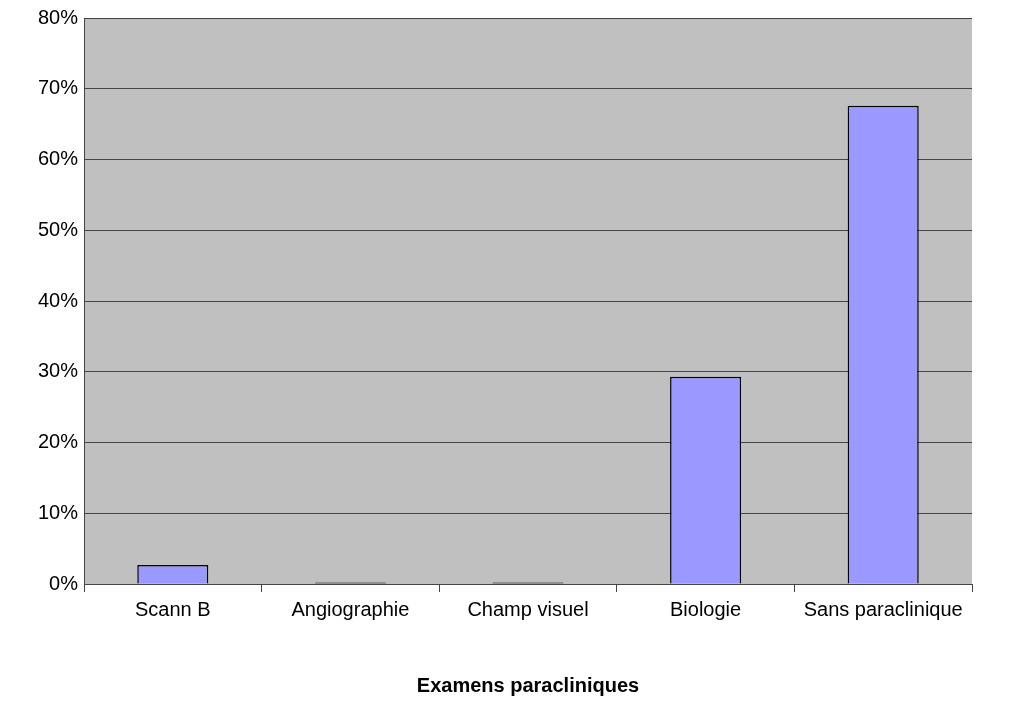 The width and height of the screenshot is (1036, 702). Describe the element at coordinates (528, 684) in the screenshot. I see `x-axis-title: Examens paracliniques` at that location.